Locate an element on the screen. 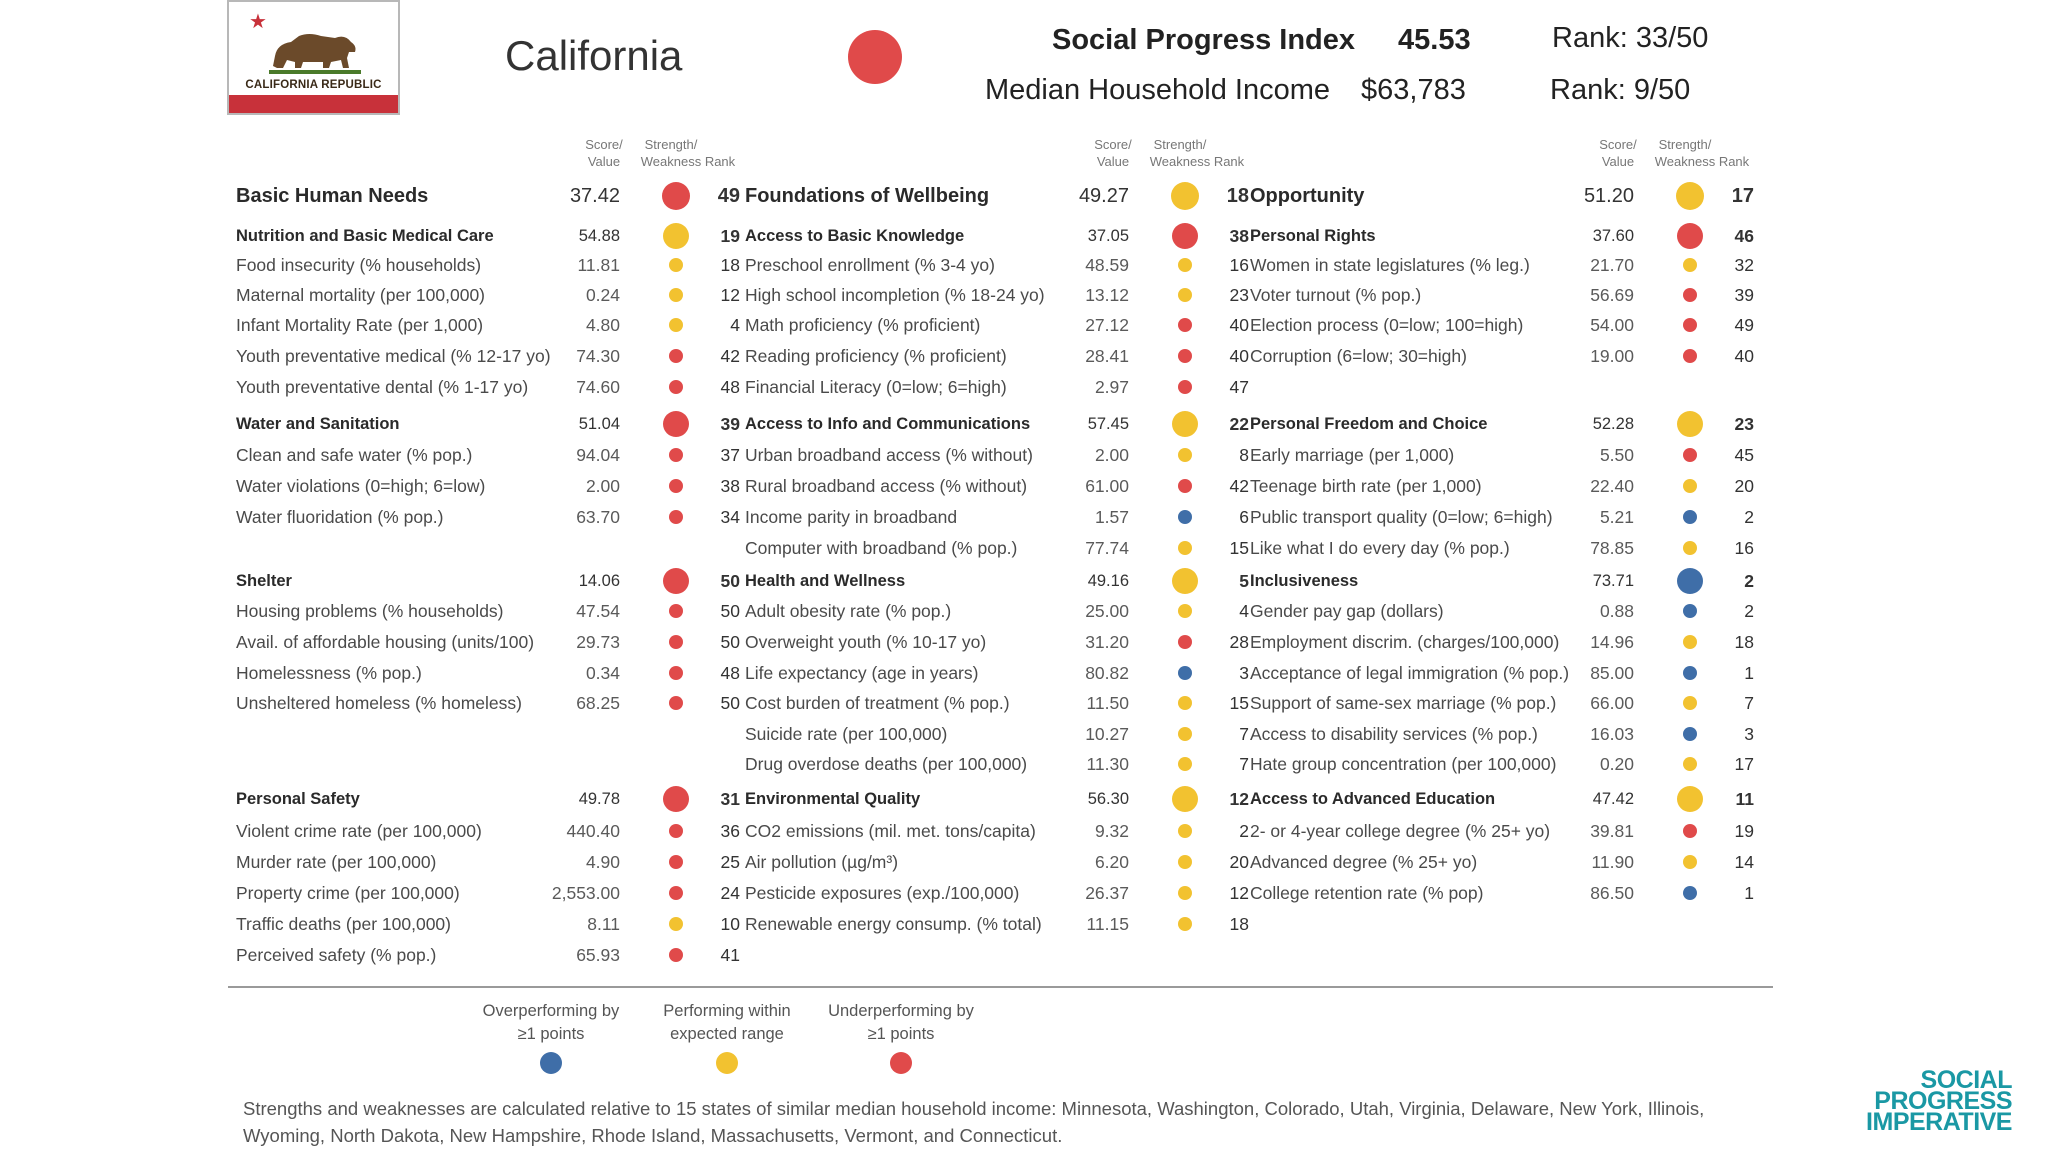 This screenshot has width=2048, height=1152. social-progress-imperative-logo: SOCIAL PROGRESS IMPERATIVE is located at coordinates (1937, 1101).